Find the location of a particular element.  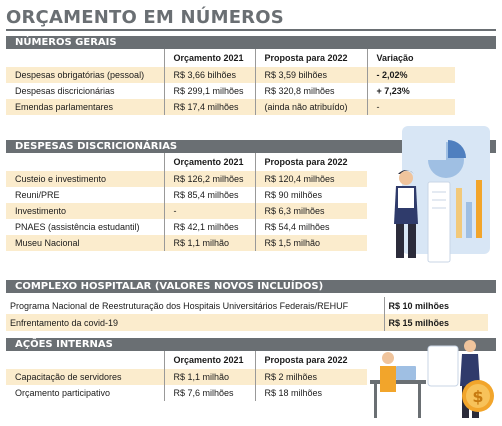

row-label: Museu Nacional is located at coordinates (85, 243).